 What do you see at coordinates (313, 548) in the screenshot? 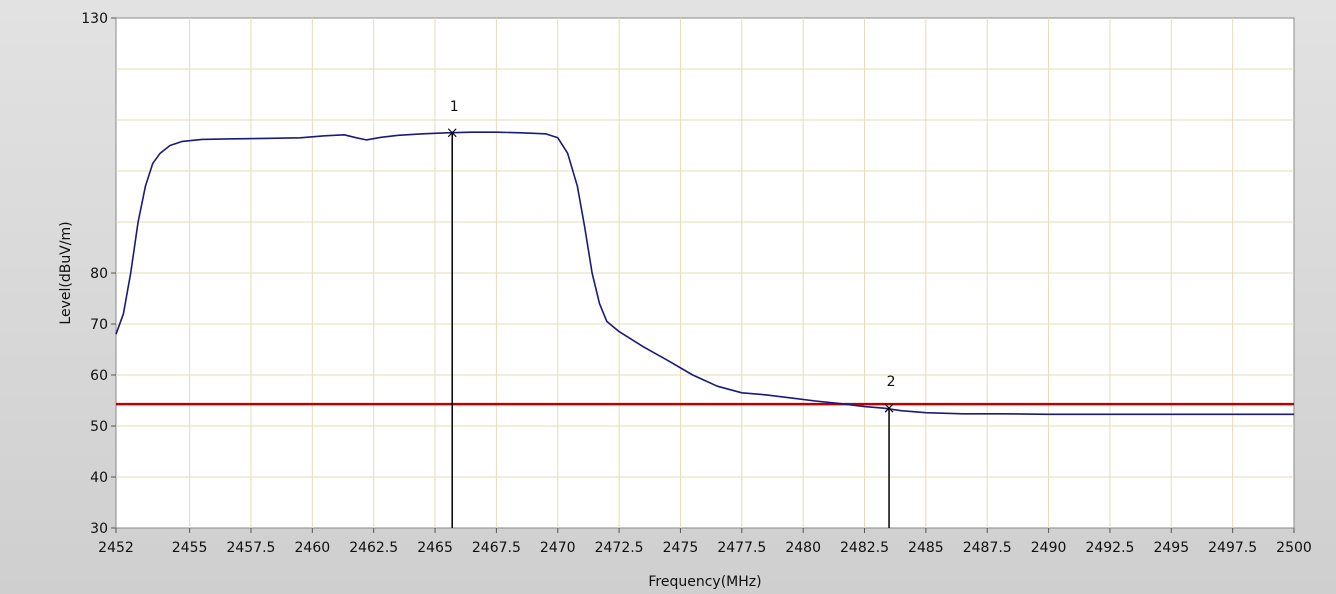
I see `x-tick-label: 2460` at bounding box center [313, 548].